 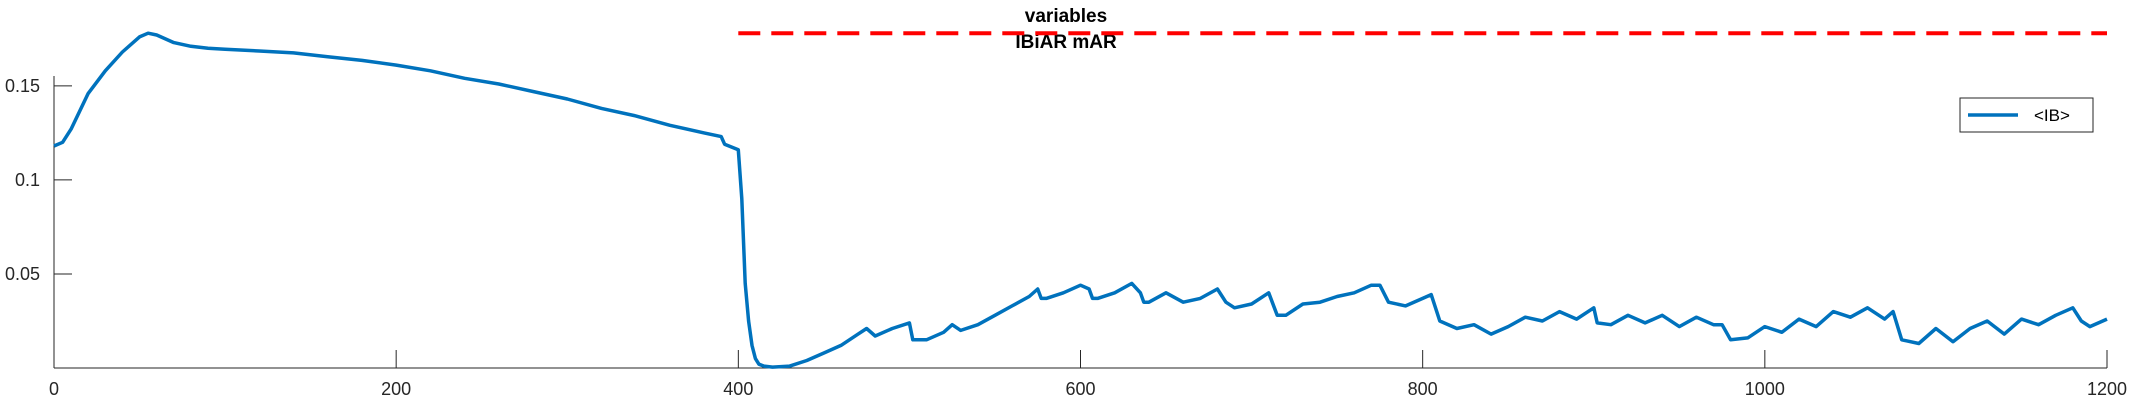 I want to click on y-tick-label: 0.05, so click(x=22, y=274).